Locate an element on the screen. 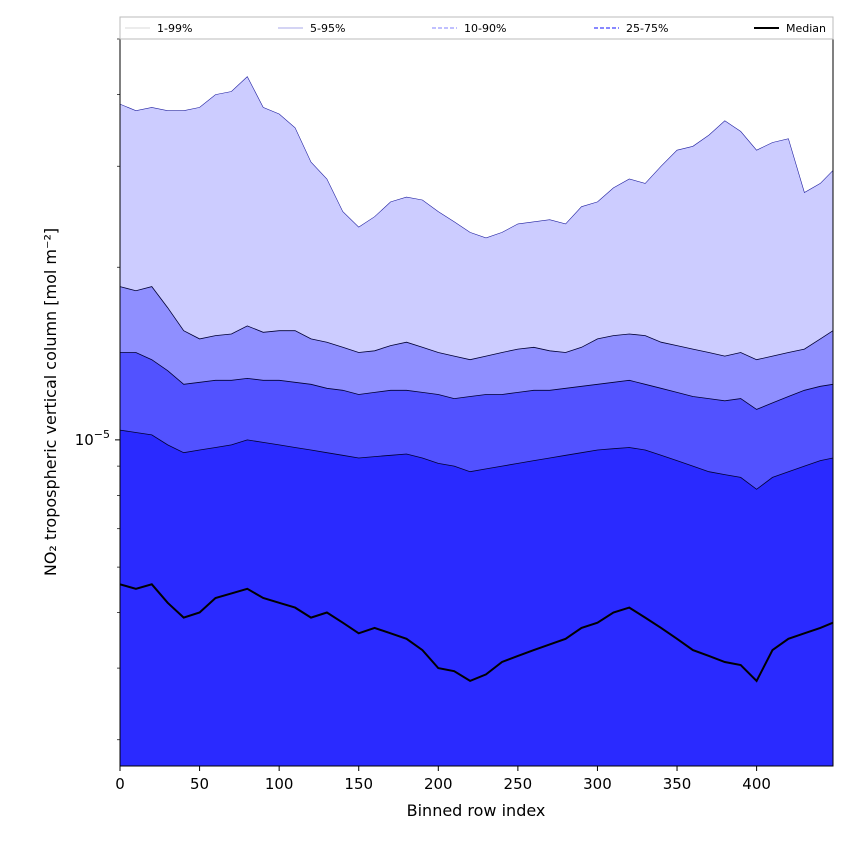 The image size is (850, 850). legend-label: 25-75% is located at coordinates (647, 28).